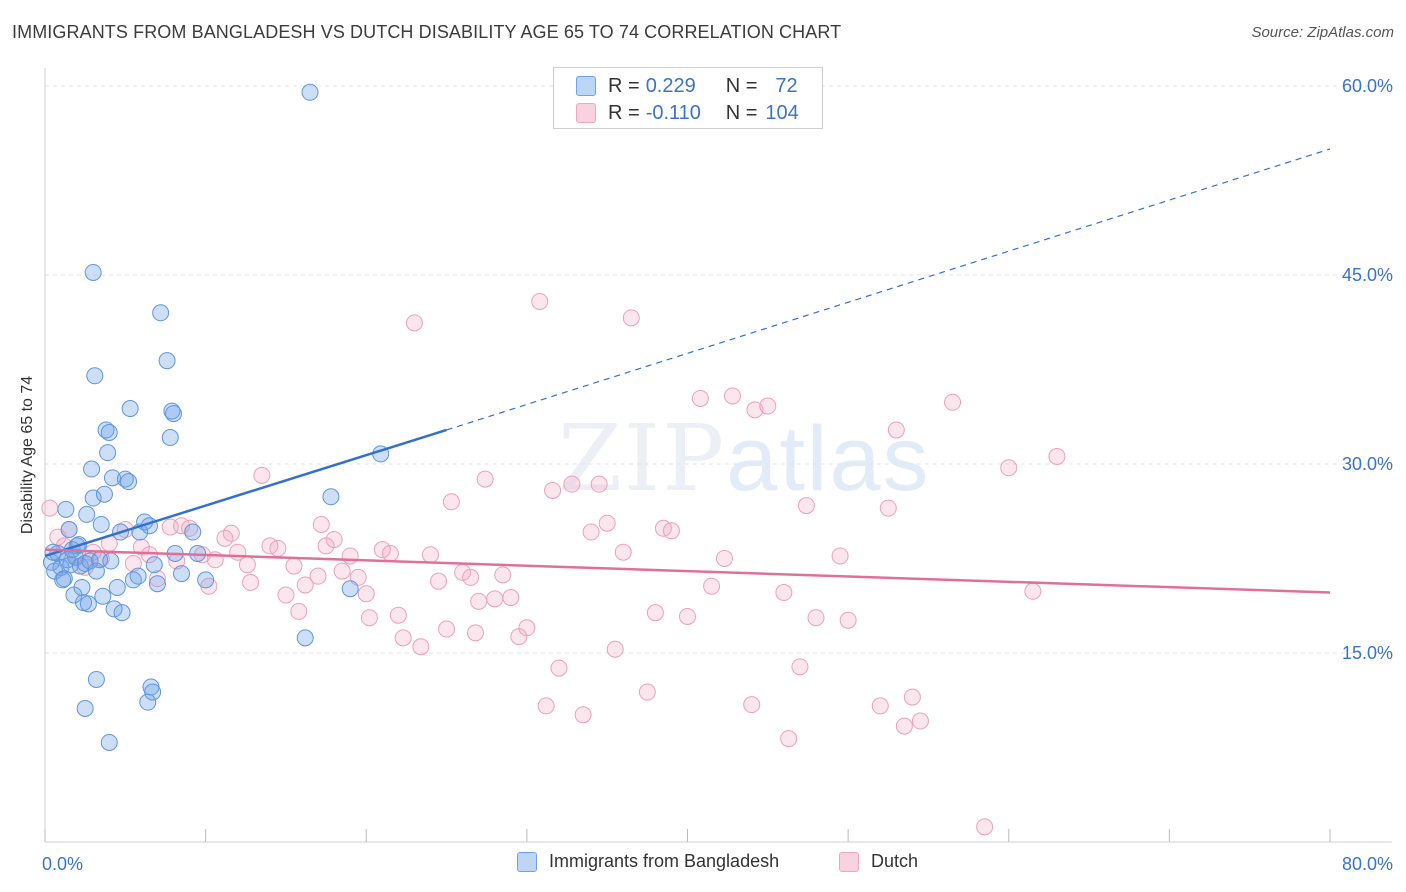  What do you see at coordinates (527, 861) in the screenshot?
I see `legend-swatch-bangladesh` at bounding box center [527, 861].